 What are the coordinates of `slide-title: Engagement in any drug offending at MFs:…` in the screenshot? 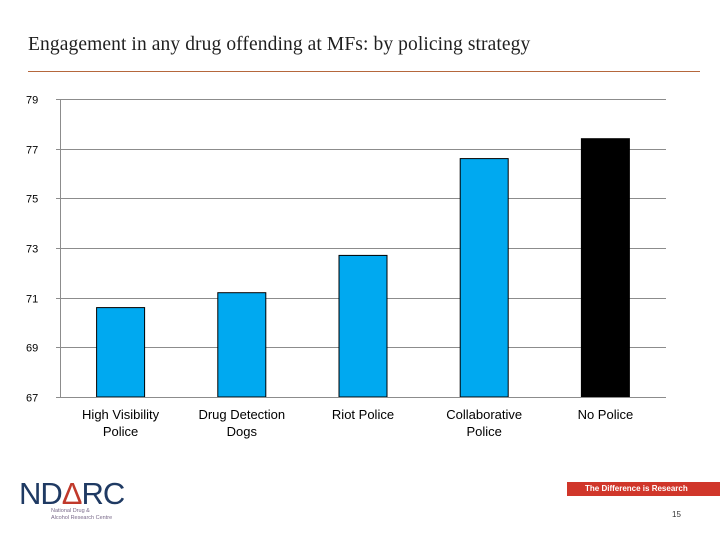 It's located at (279, 44).